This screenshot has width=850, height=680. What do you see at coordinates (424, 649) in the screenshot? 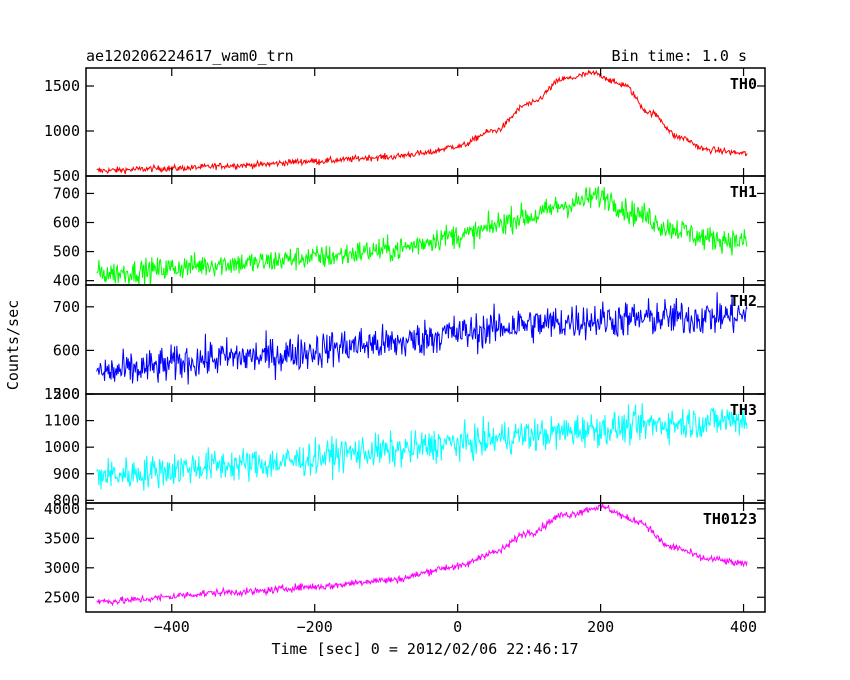
I see `x-axis-label: Time [sec] 0 = 2012/02/06 22:46:17` at bounding box center [424, 649].